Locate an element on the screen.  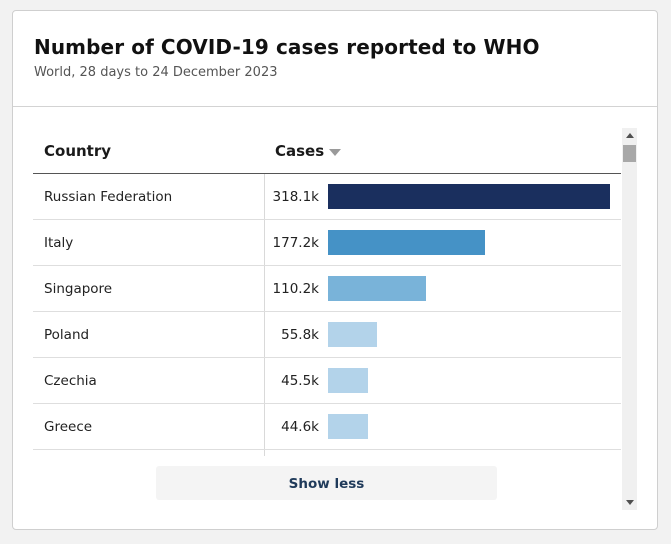
cases-value: 177.2k is located at coordinates (295, 243).